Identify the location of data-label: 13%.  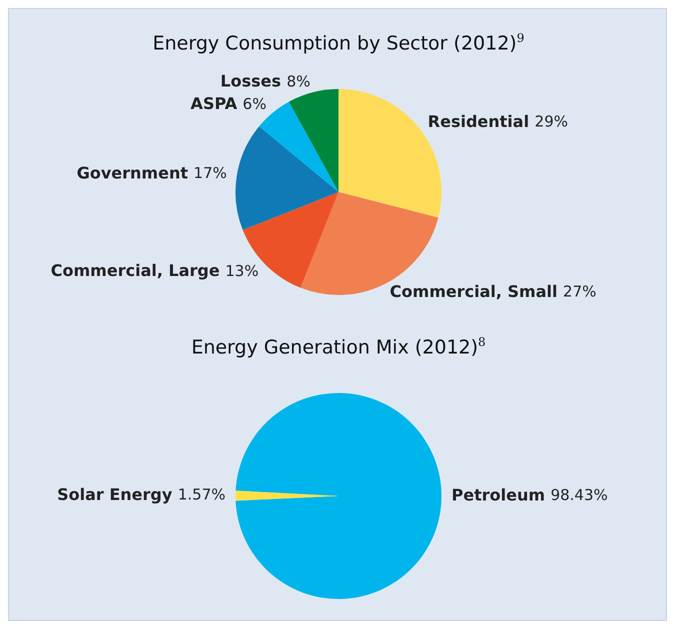
(242, 271).